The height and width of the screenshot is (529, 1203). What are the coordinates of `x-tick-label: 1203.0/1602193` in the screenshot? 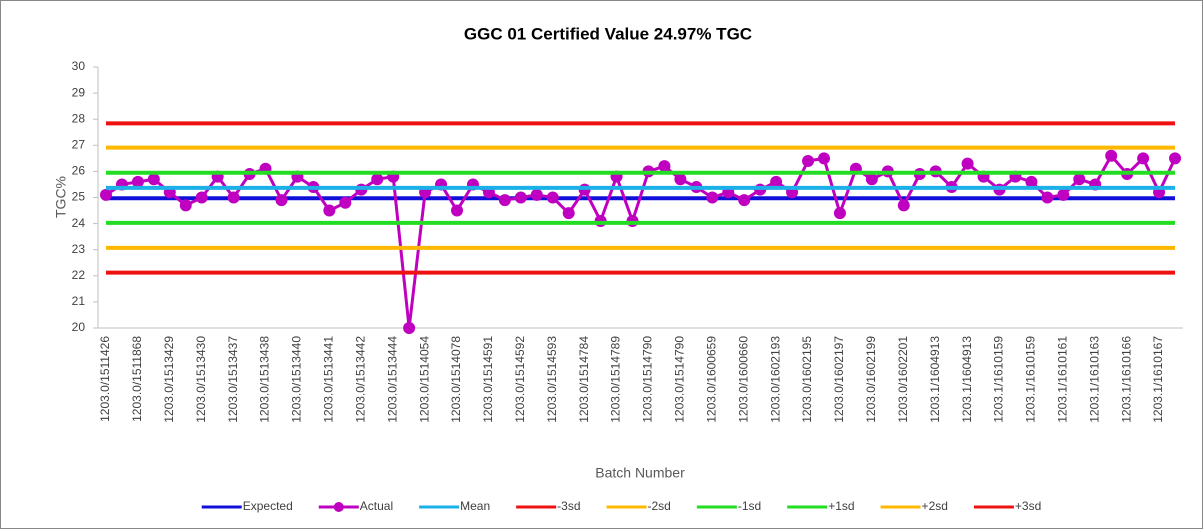 It's located at (775, 379).